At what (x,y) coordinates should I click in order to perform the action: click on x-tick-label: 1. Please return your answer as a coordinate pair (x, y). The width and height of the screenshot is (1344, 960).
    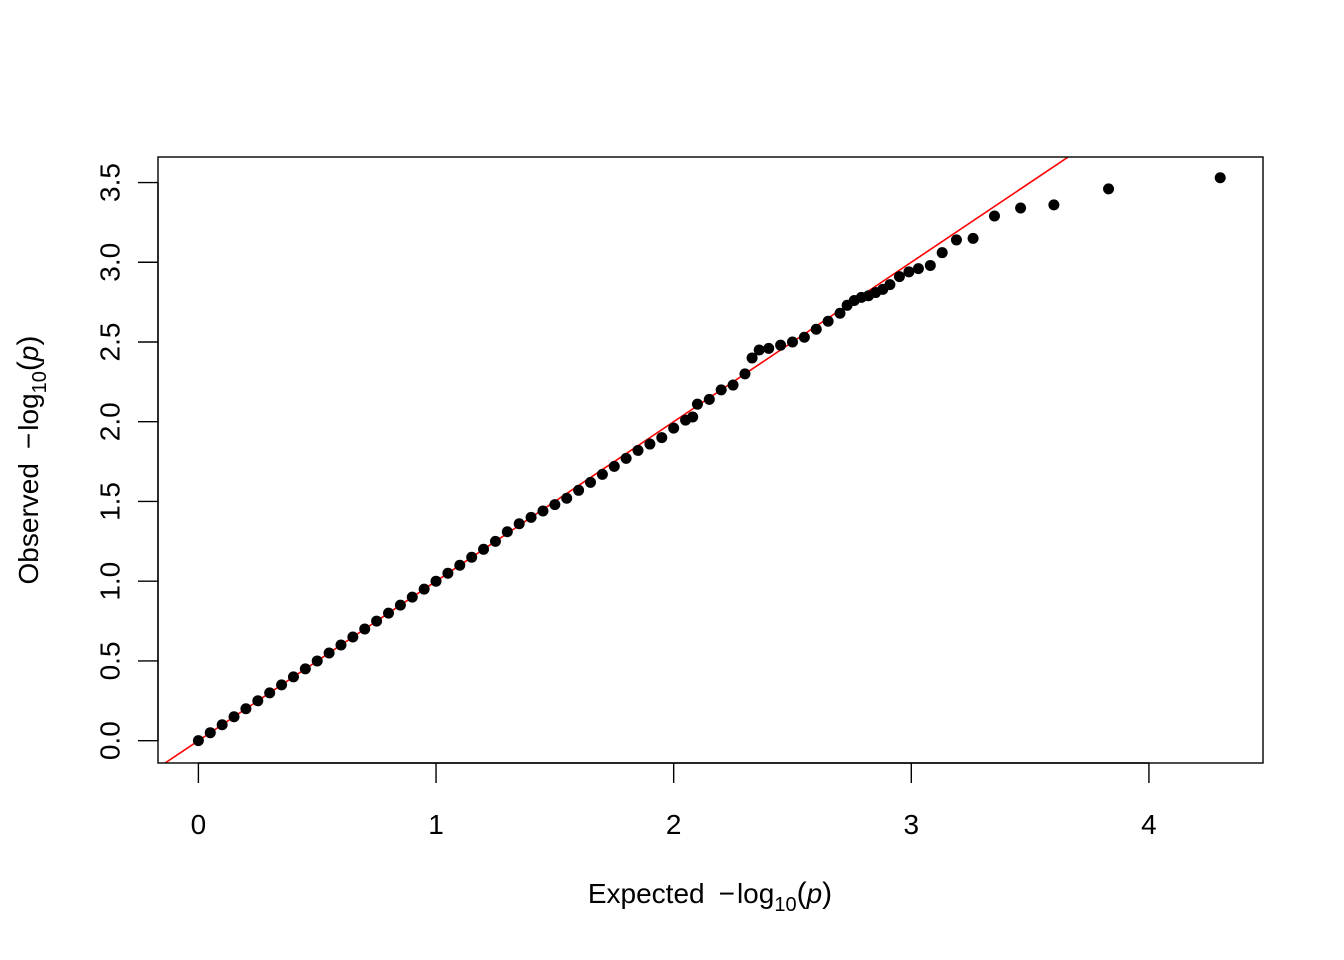
    Looking at the image, I should click on (436, 824).